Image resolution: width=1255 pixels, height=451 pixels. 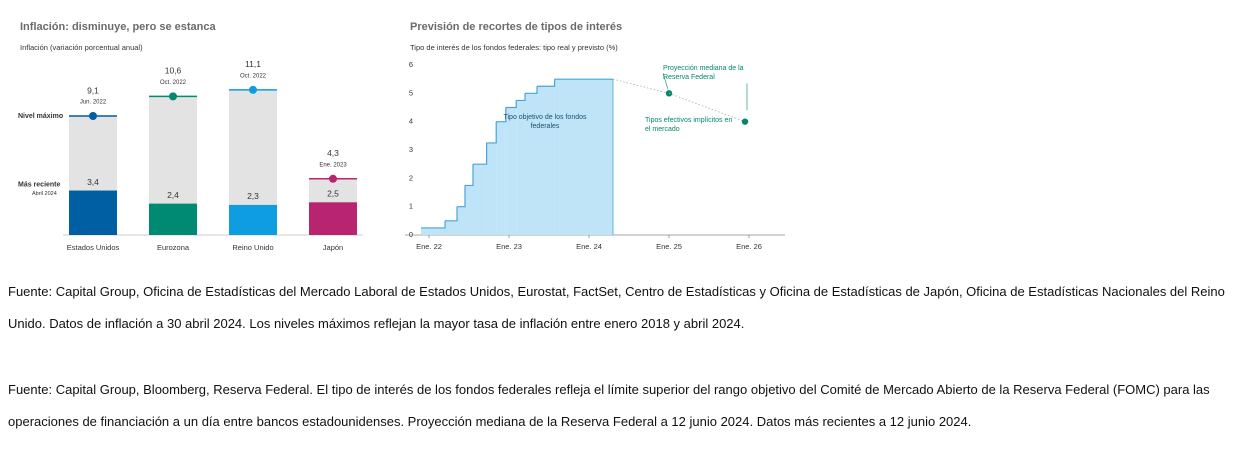 I want to click on chart-subtitle: Inflación (variación porcentual anual), so click(x=81, y=47).